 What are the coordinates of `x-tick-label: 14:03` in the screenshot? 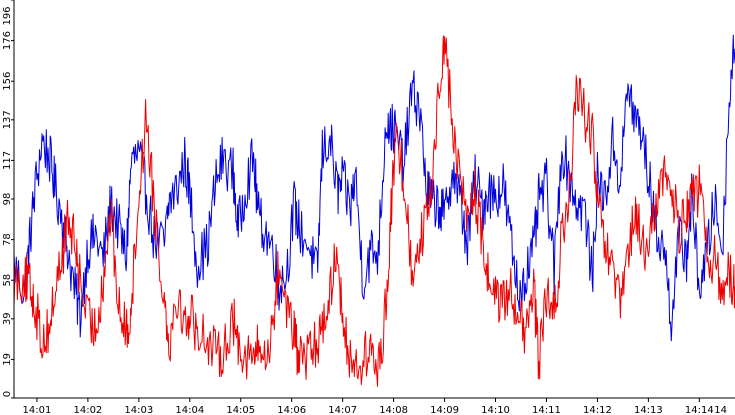 It's located at (138, 410).